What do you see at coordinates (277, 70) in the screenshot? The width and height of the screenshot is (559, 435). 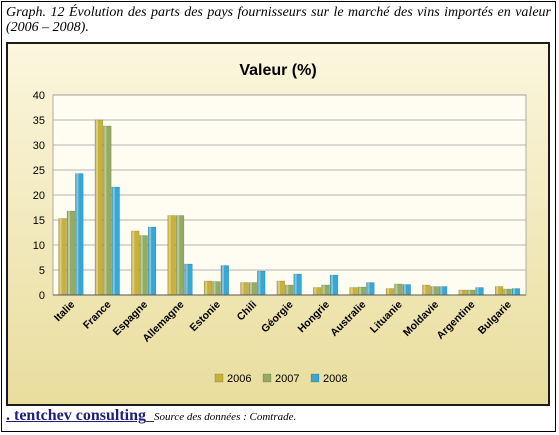 I see `chart-title: Valeur (%)` at bounding box center [277, 70].